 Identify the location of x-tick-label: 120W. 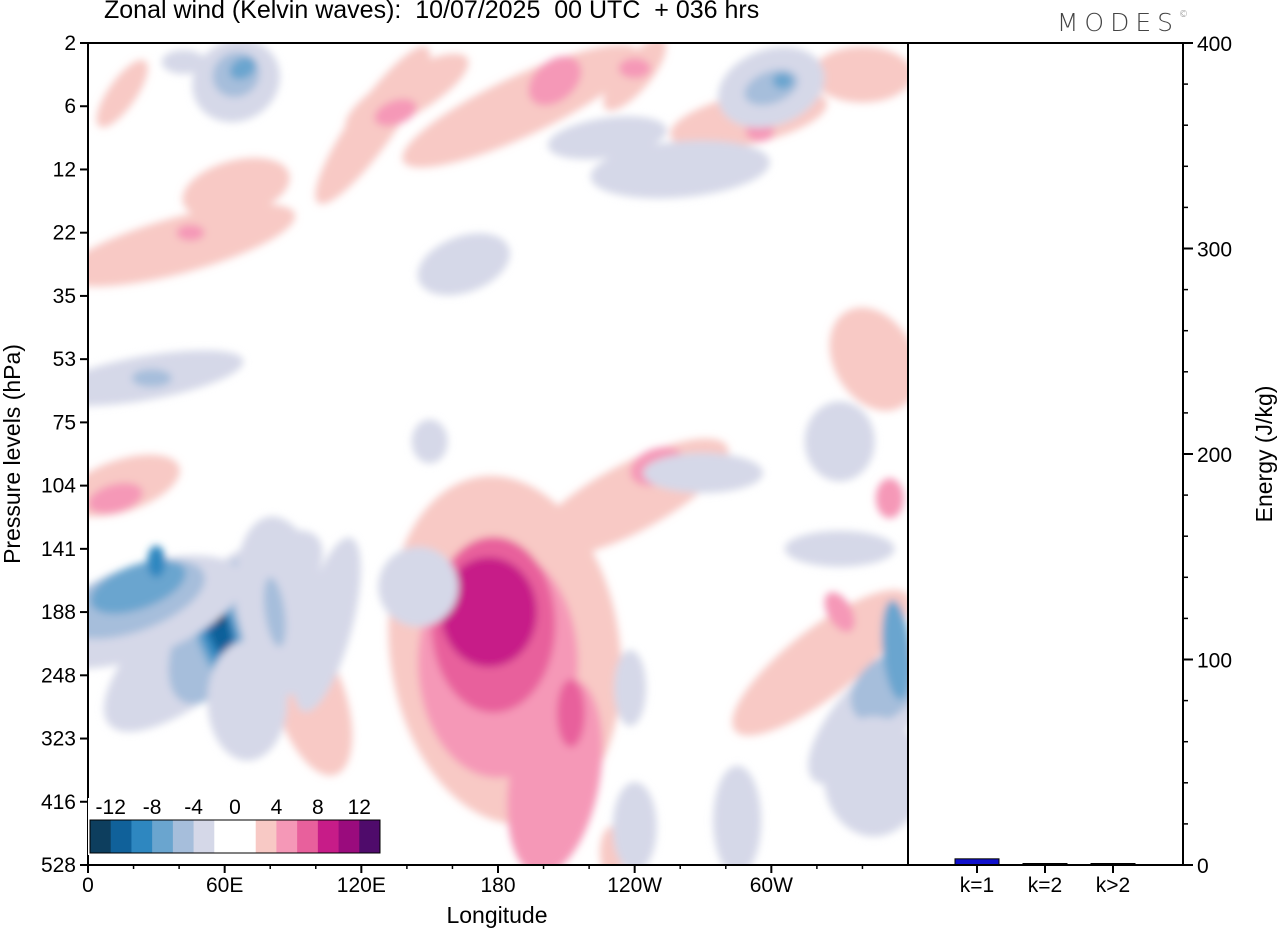
(634, 885).